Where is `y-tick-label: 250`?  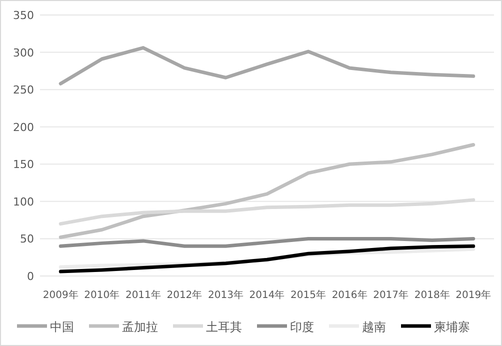
y-tick-label: 250 is located at coordinates (23, 90).